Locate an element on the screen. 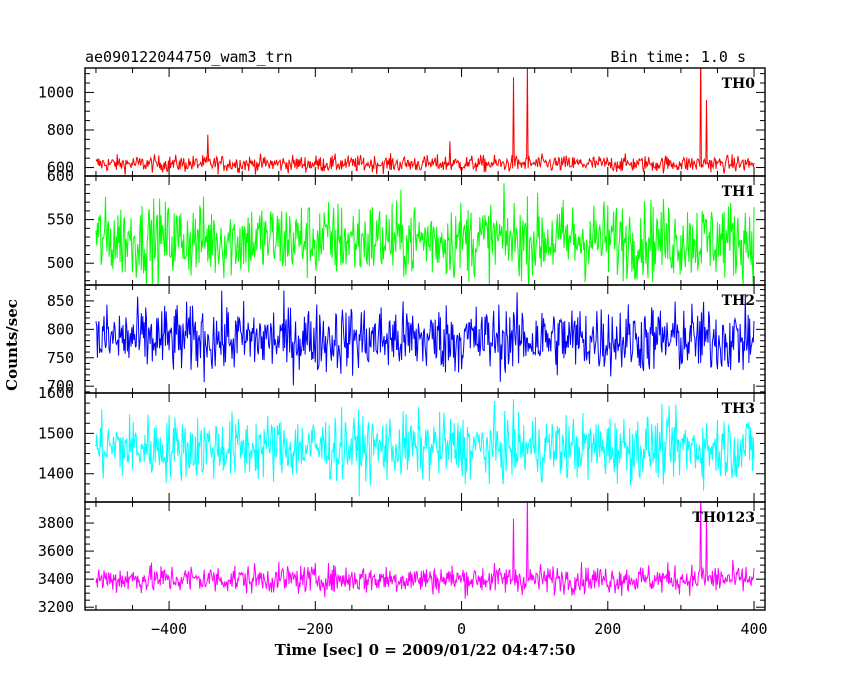 Image resolution: width=850 pixels, height=680 pixels. y-axis-label: Counts/sec is located at coordinates (12, 345).